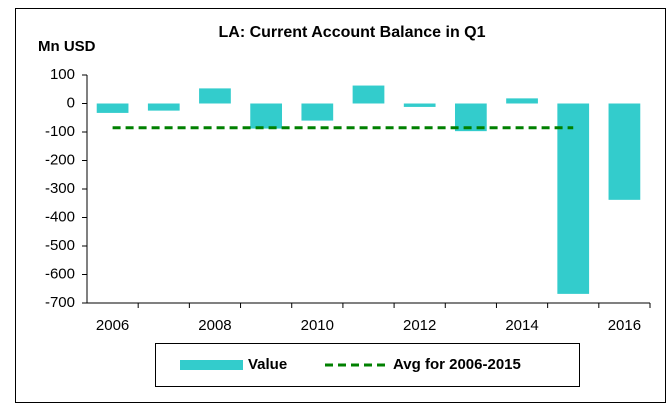  Describe the element at coordinates (521, 325) in the screenshot. I see `x-tick-label: 2014` at that location.